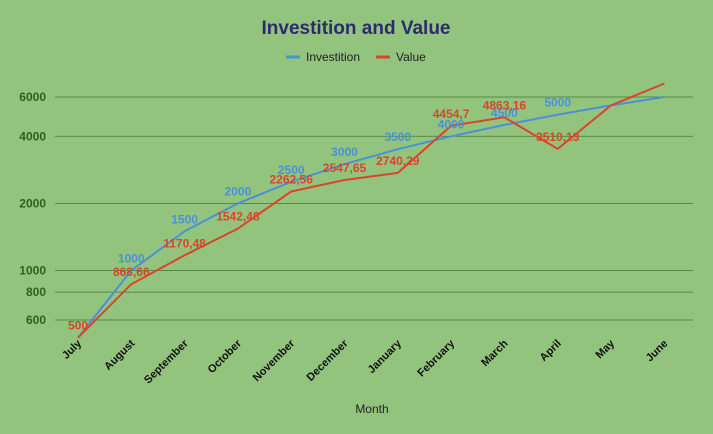 The height and width of the screenshot is (434, 713). I want to click on y-tick-label: 600, so click(36, 320).